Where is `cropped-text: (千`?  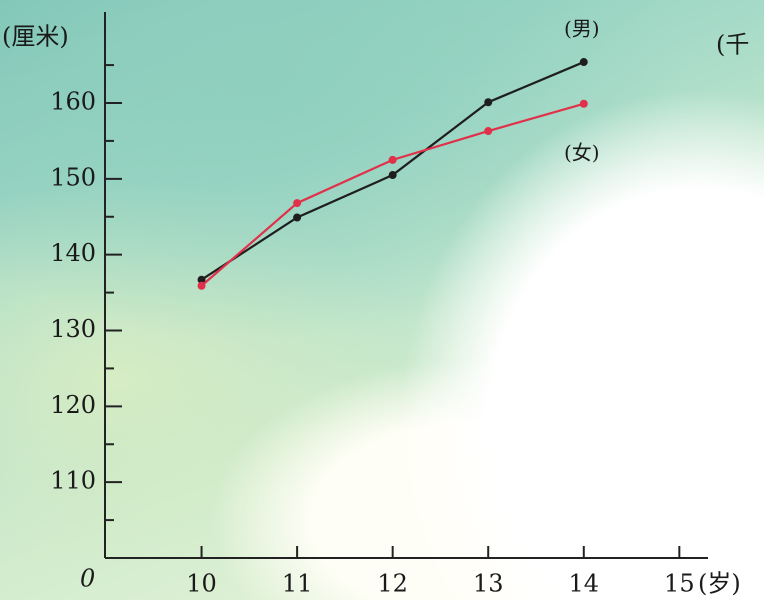 cropped-text: (千 is located at coordinates (732, 45).